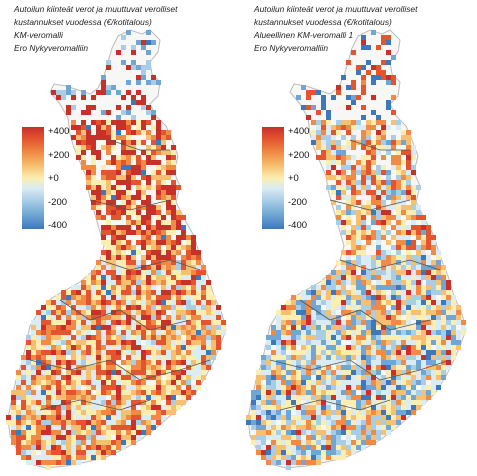 This screenshot has height=476, width=477. What do you see at coordinates (304, 35) in the screenshot?
I see `caption-line-3: Alueellinen KM-veromalli 1` at bounding box center [304, 35].